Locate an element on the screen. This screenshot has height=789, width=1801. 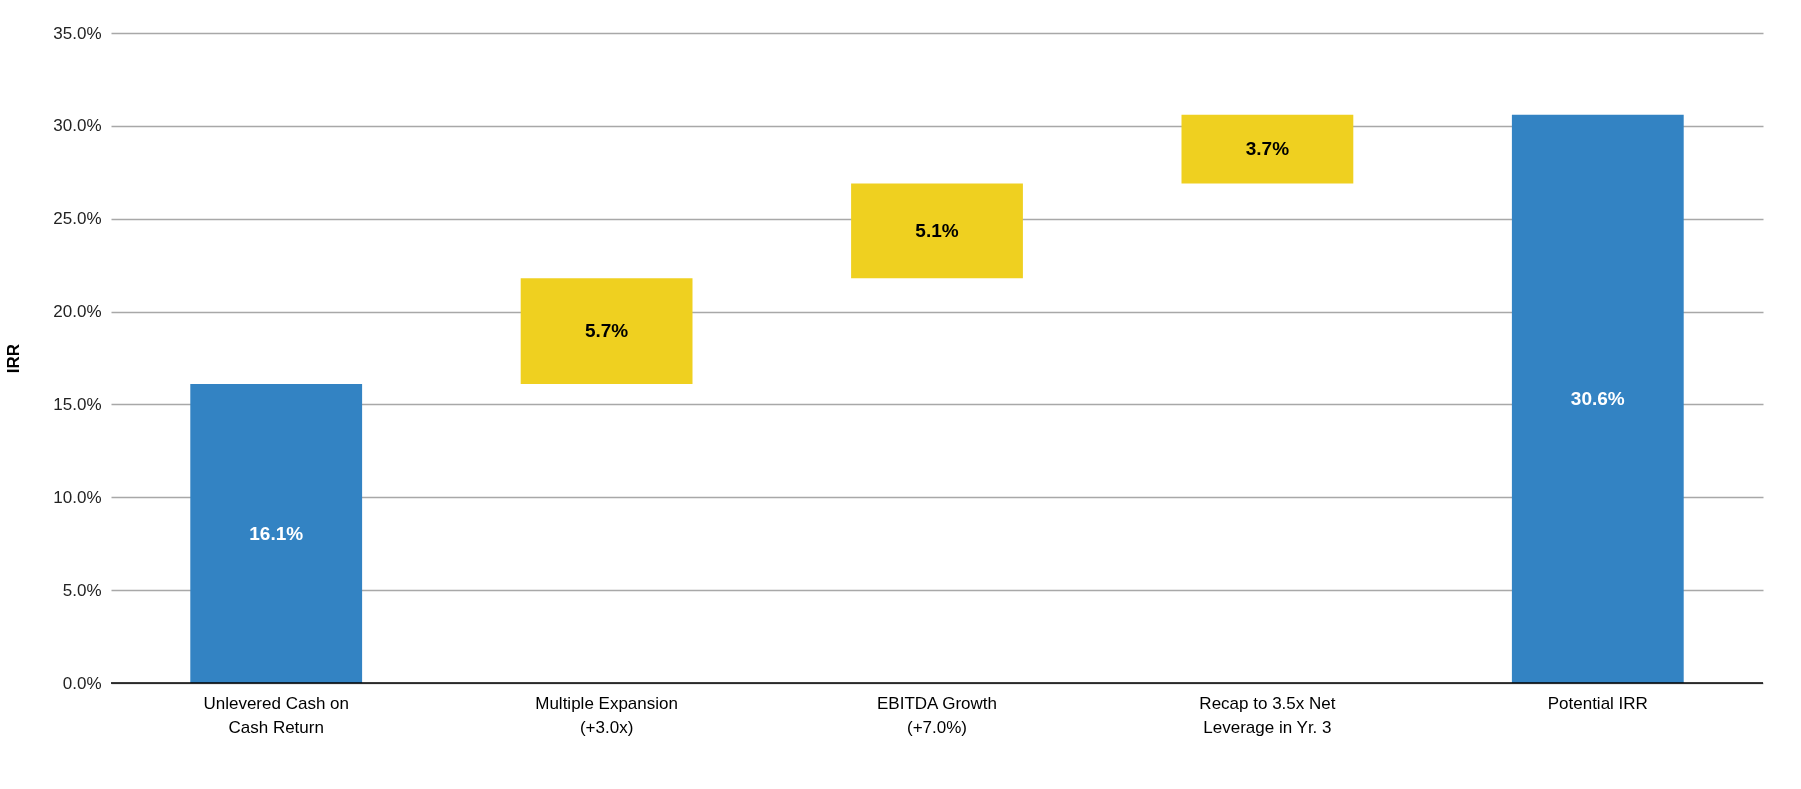
y-tick-label: 15.0% is located at coordinates (77, 404).